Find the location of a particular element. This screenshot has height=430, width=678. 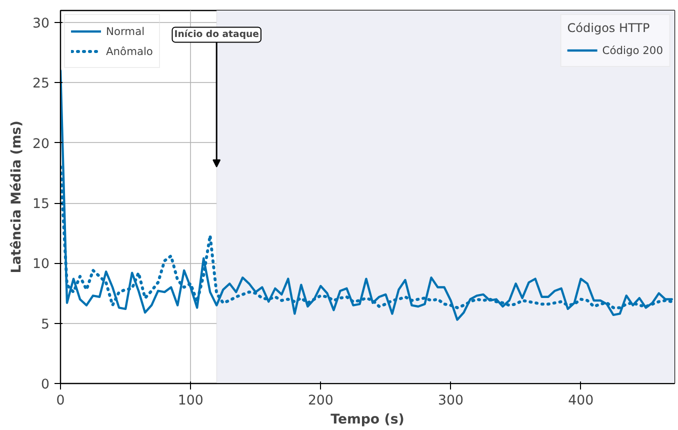

x-tick-label: 0 is located at coordinates (60, 401).